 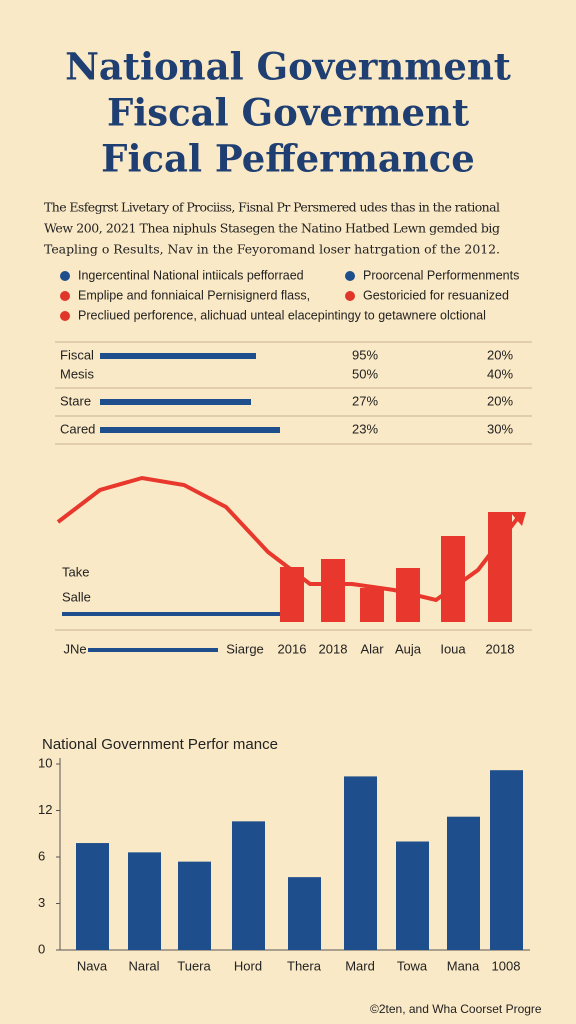 What do you see at coordinates (518, 519) in the screenshot?
I see `arrow-head` at bounding box center [518, 519].